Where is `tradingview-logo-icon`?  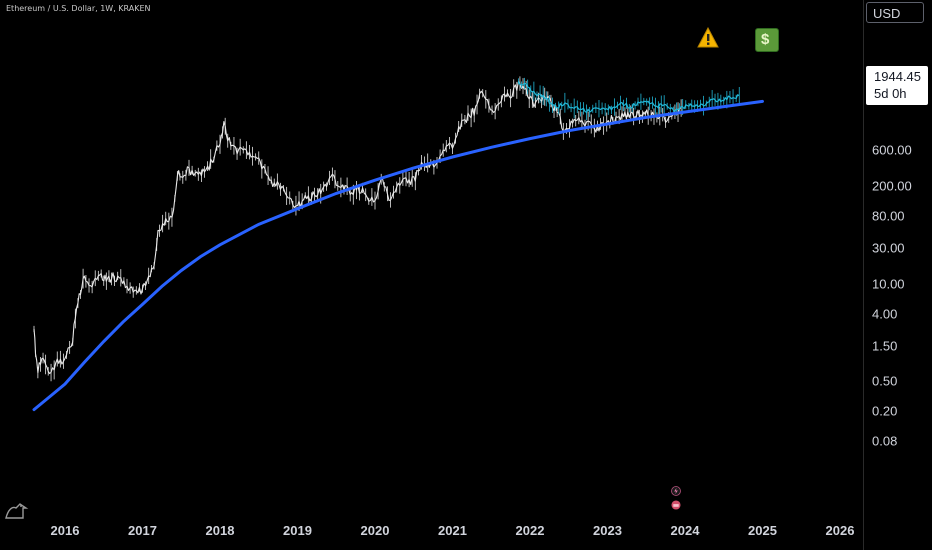 tradingview-logo-icon is located at coordinates (17, 510).